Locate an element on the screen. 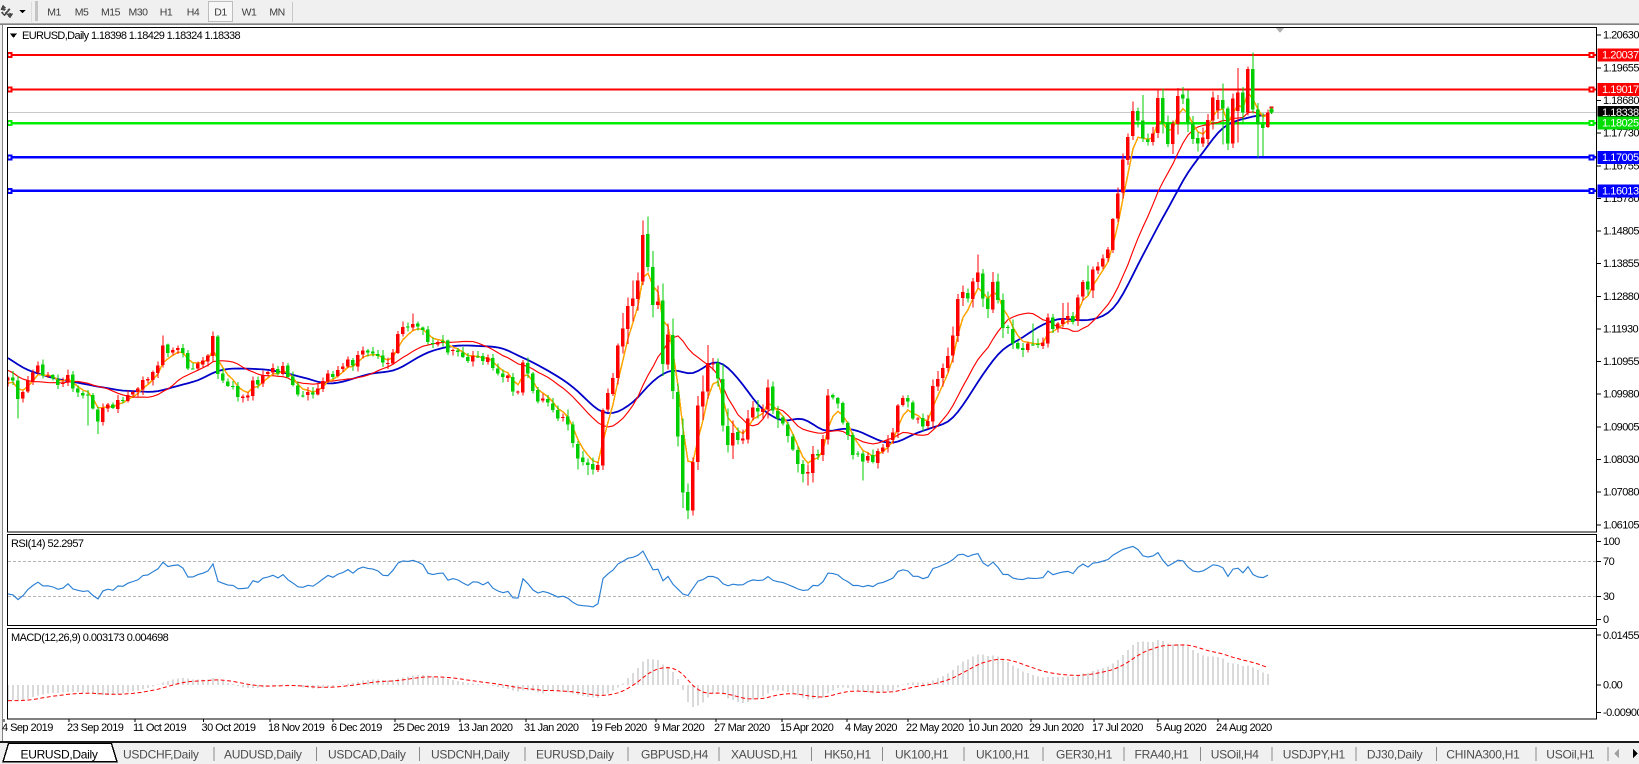 This screenshot has width=1639, height=764. svg-text: 1.14805 is located at coordinates (1621, 232).